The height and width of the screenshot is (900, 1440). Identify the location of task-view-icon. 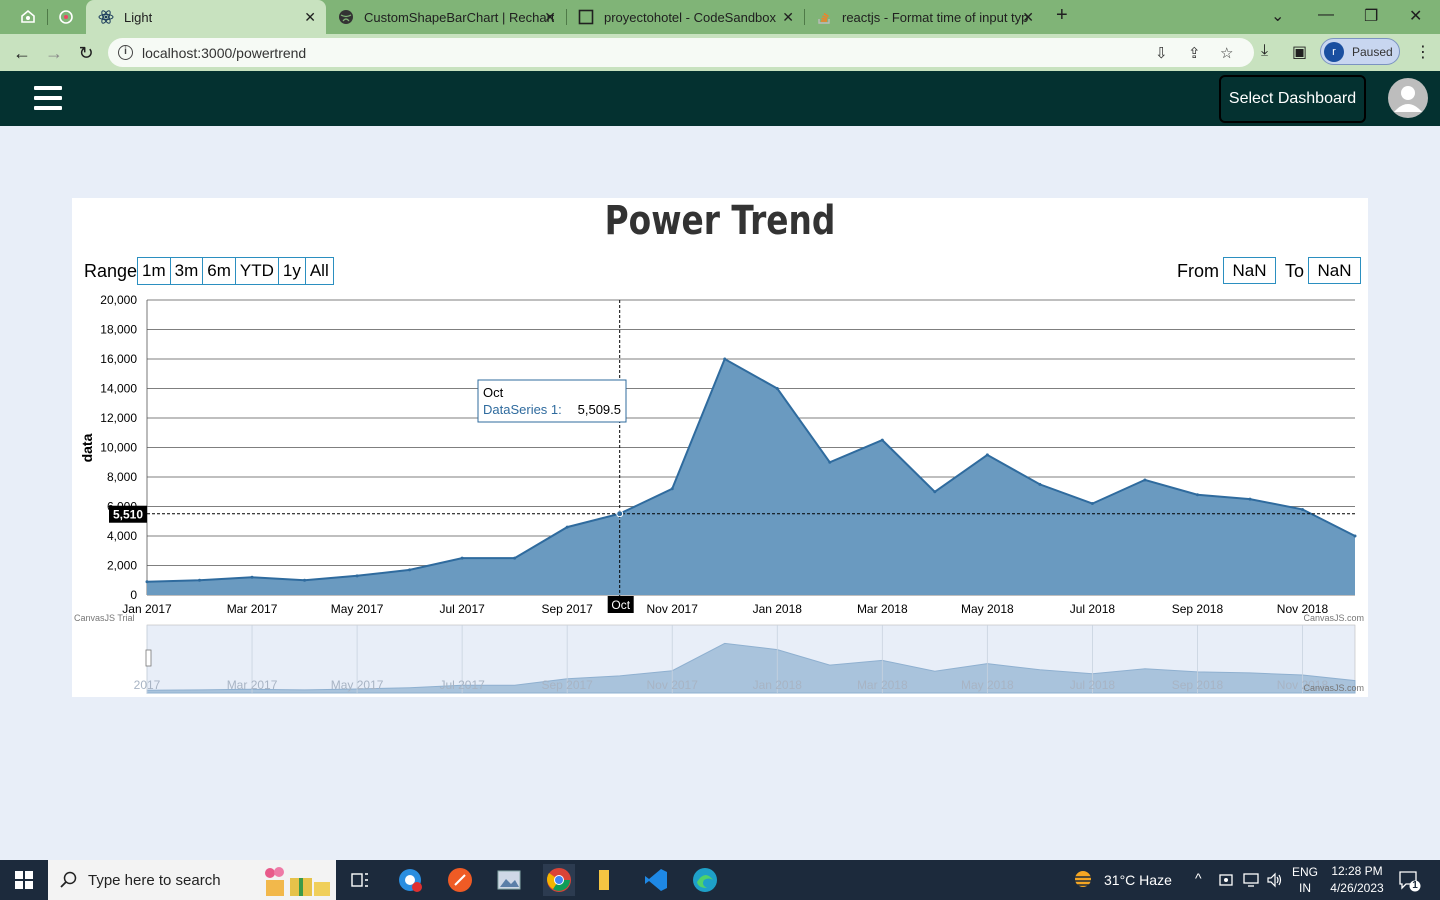
(360, 880).